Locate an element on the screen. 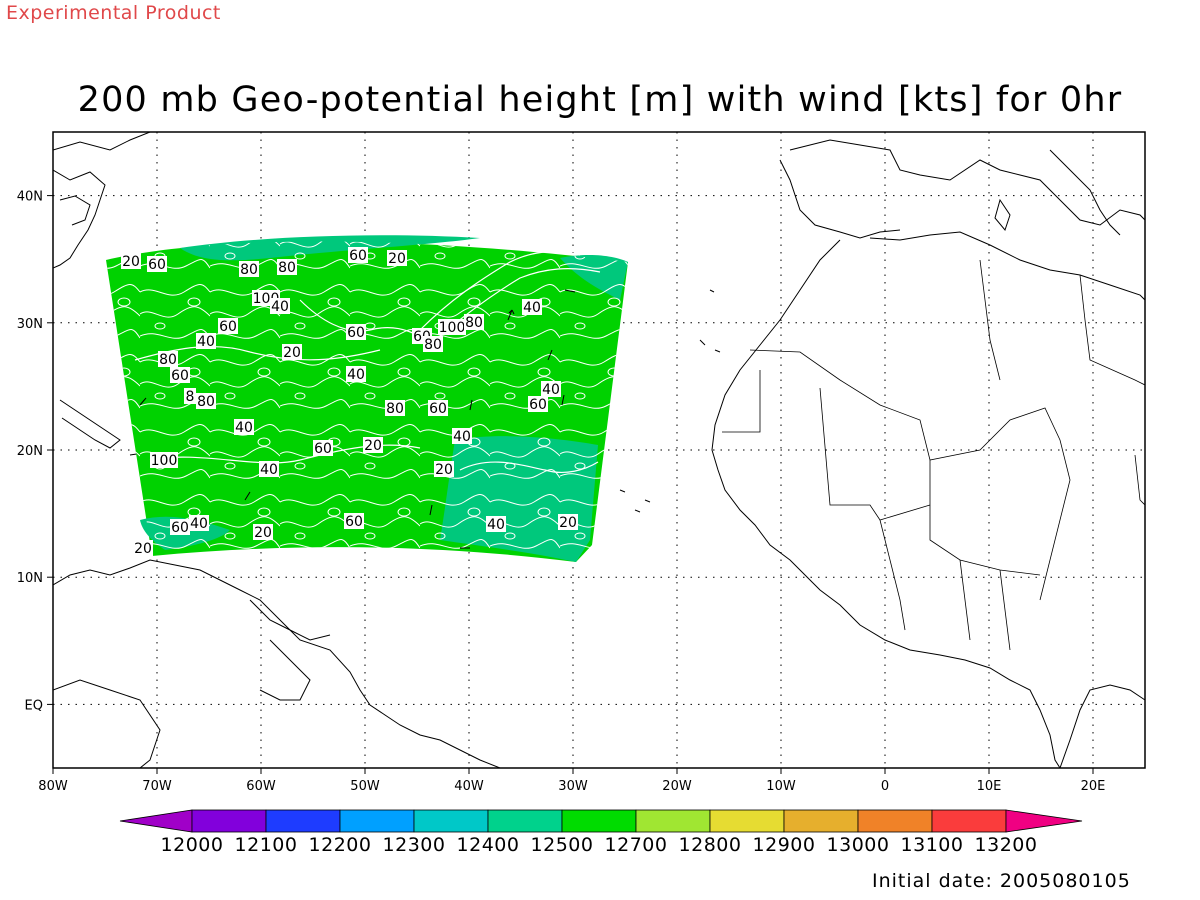  colorbar-label: 12300 is located at coordinates (414, 845).